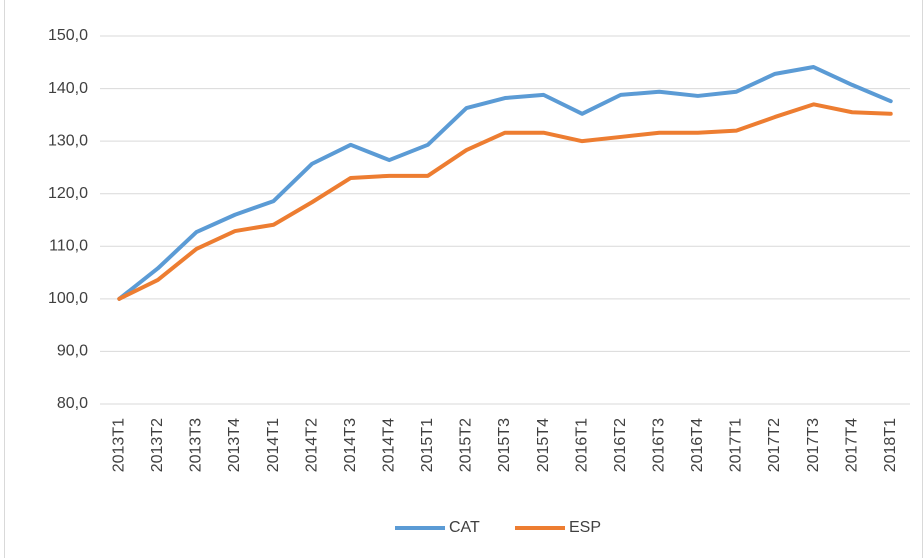 This screenshot has width=924, height=558. What do you see at coordinates (464, 527) in the screenshot?
I see `legend-label: CAT` at bounding box center [464, 527].